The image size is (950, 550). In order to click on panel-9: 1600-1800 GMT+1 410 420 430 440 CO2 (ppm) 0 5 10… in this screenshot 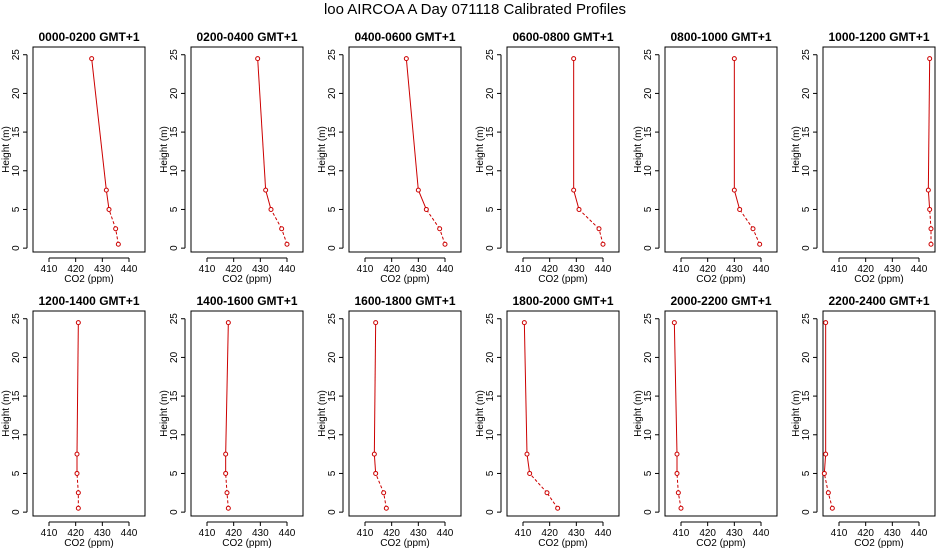, I will do `click(389, 421)`.